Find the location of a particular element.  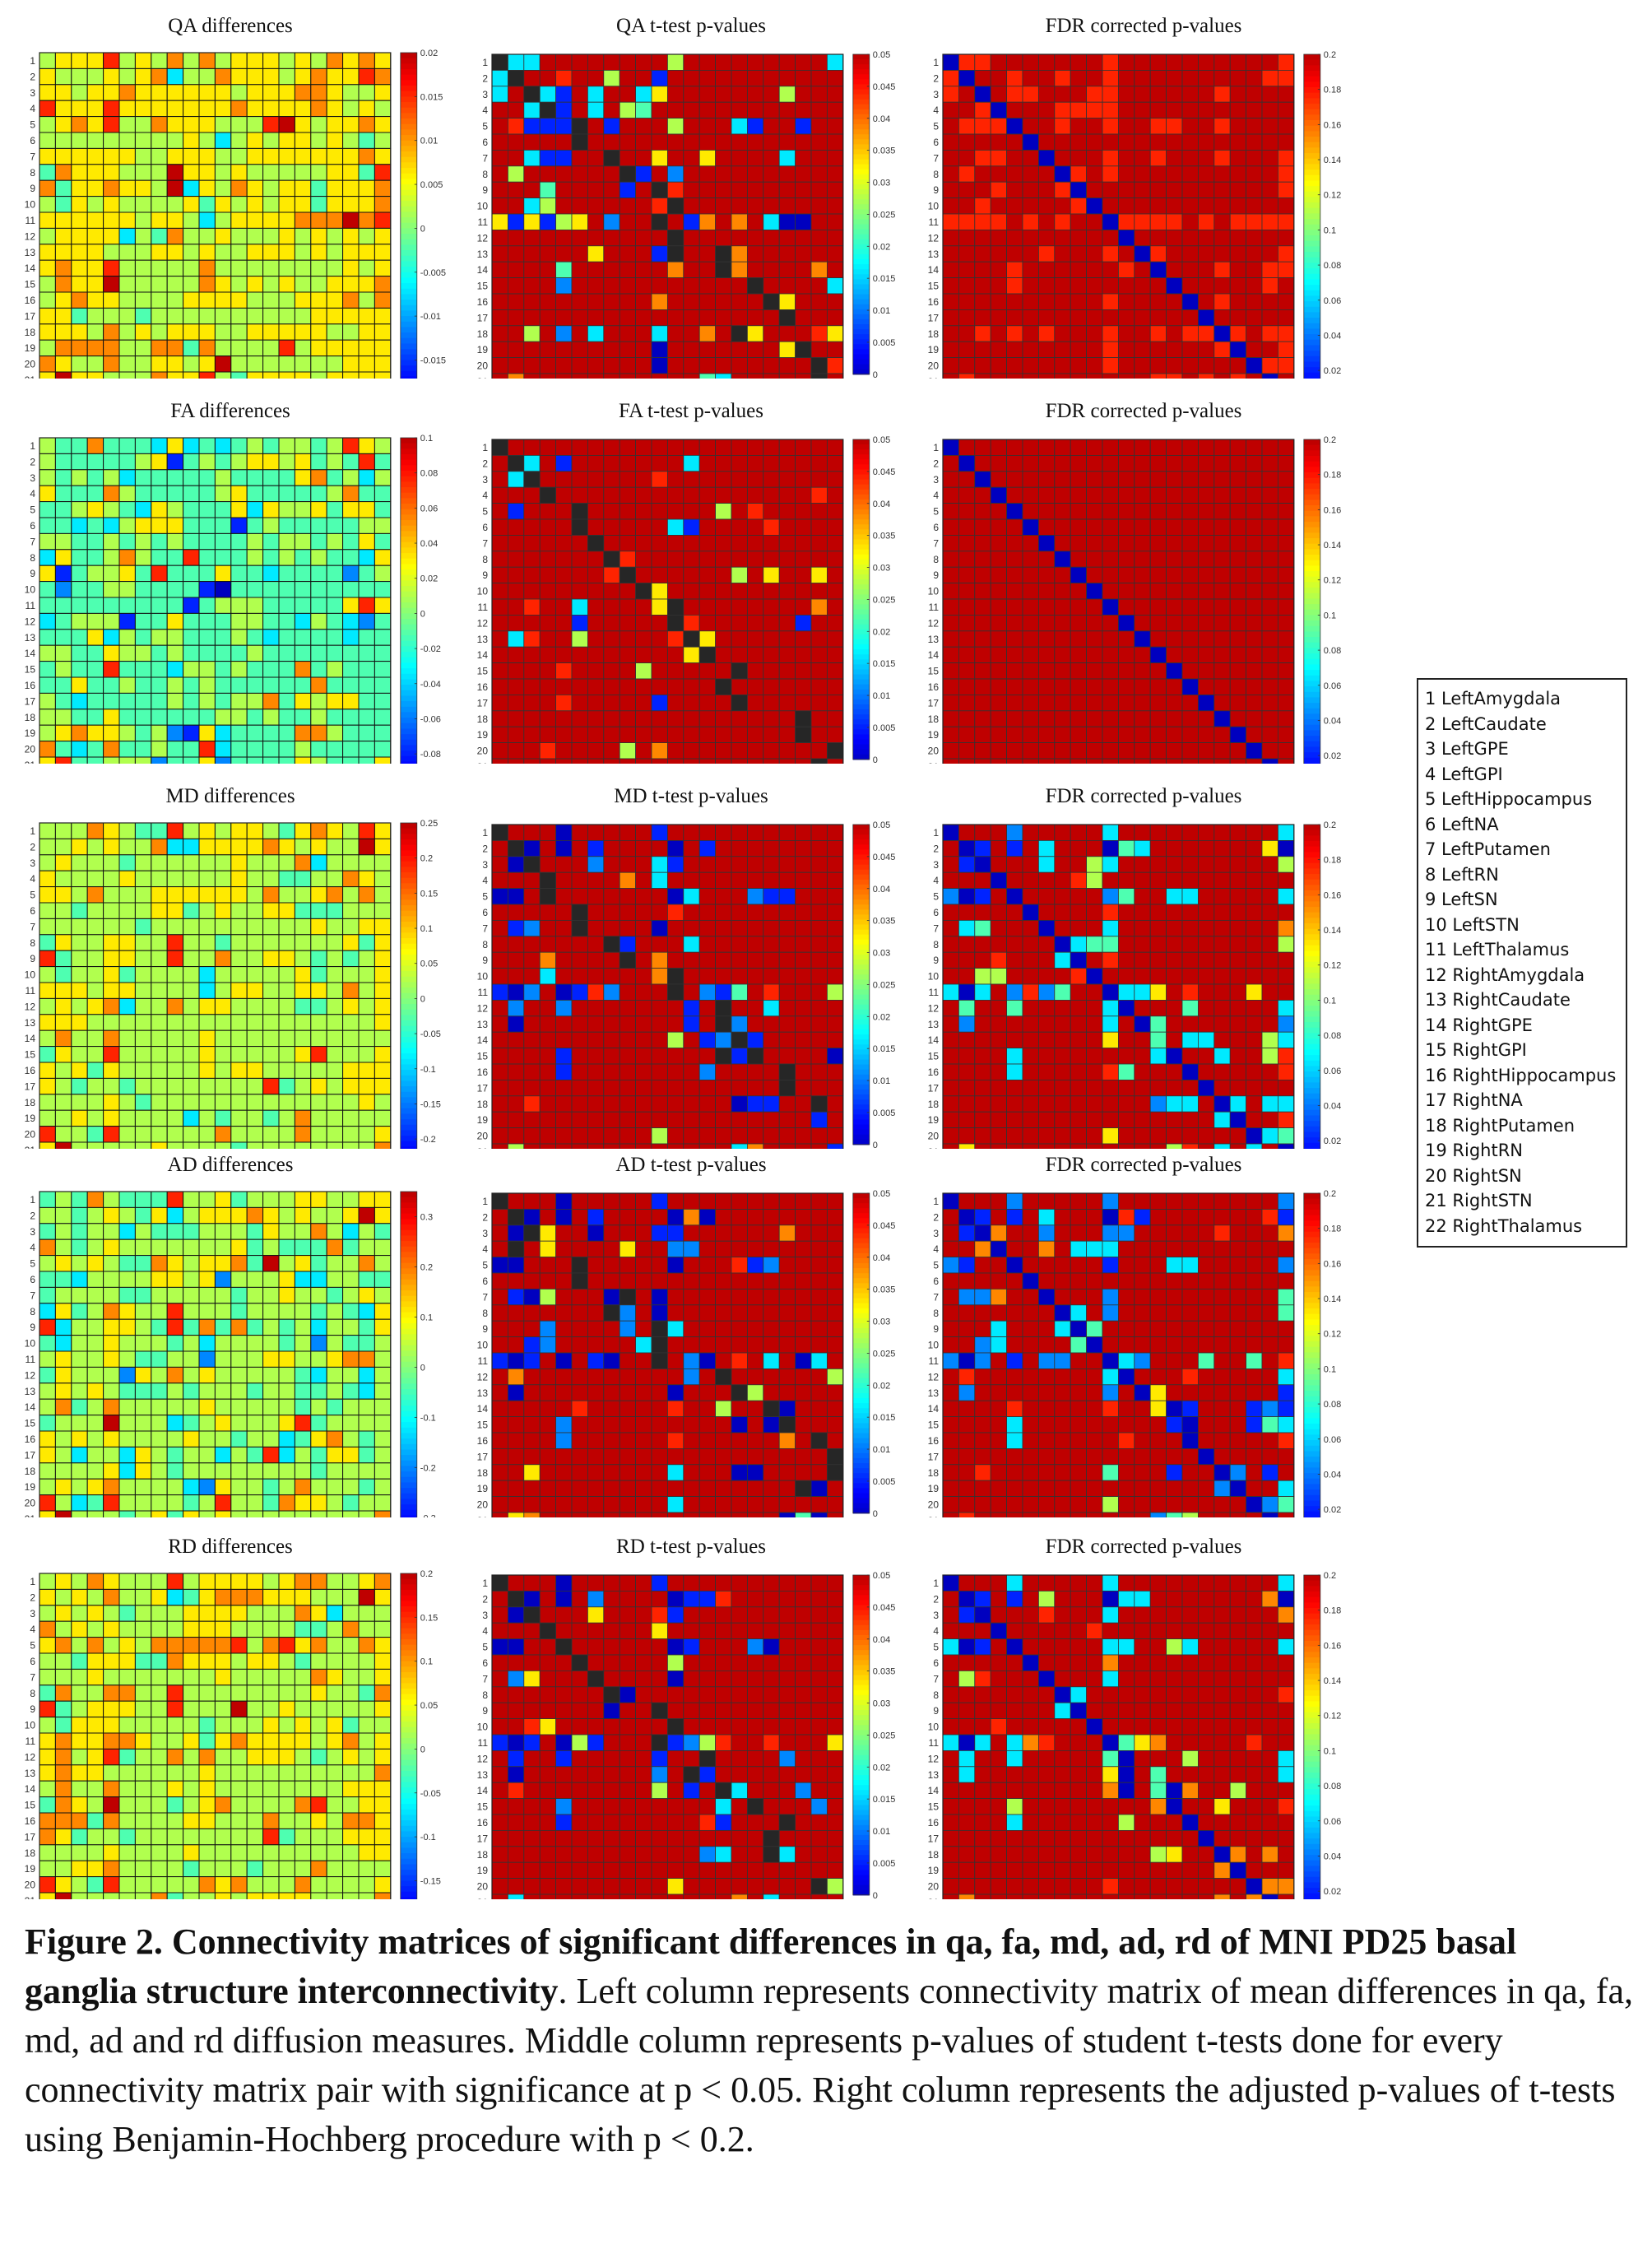

colorbar-tick-label: 0.01 is located at coordinates (882, 311).